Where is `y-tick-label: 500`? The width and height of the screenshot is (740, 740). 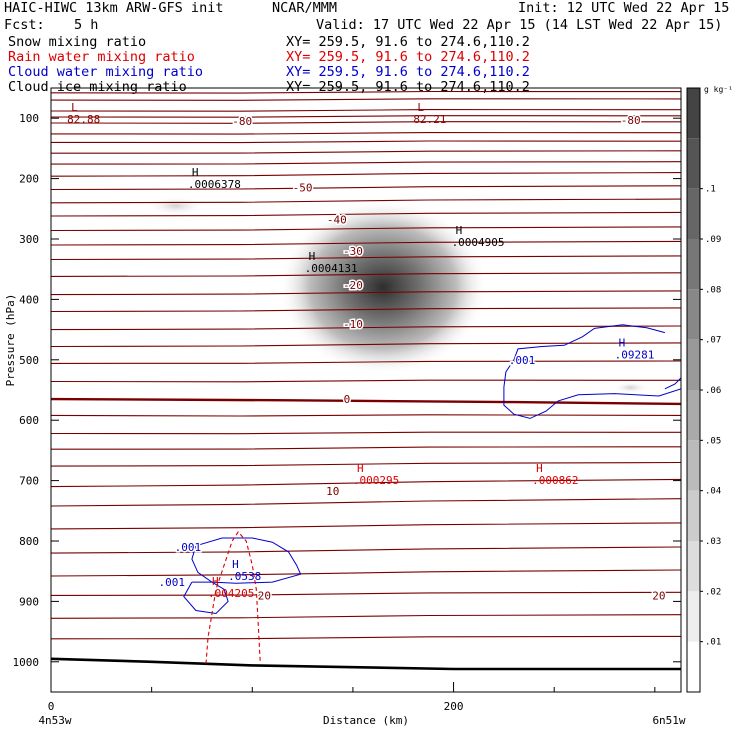 y-tick-label: 500 is located at coordinates (29, 360).